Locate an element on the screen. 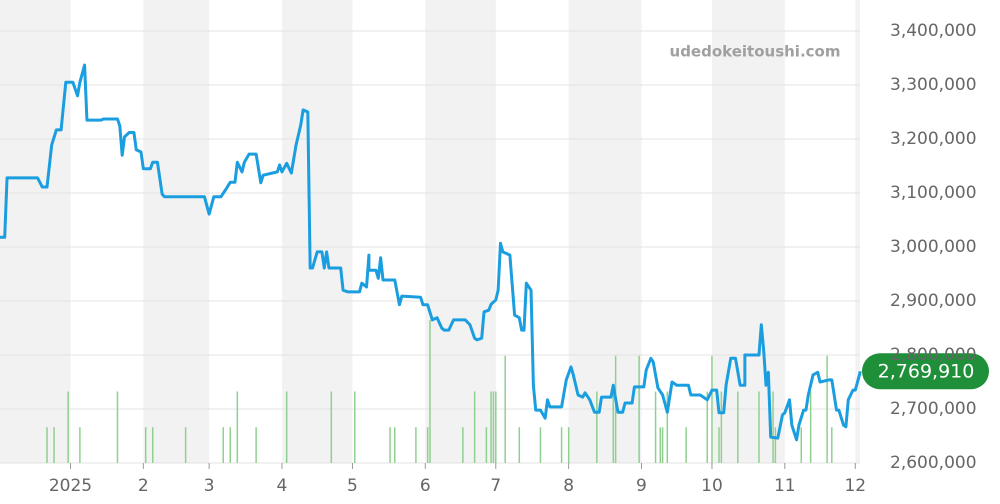 The height and width of the screenshot is (504, 1000). current-label: 2,769,910 is located at coordinates (926, 372).